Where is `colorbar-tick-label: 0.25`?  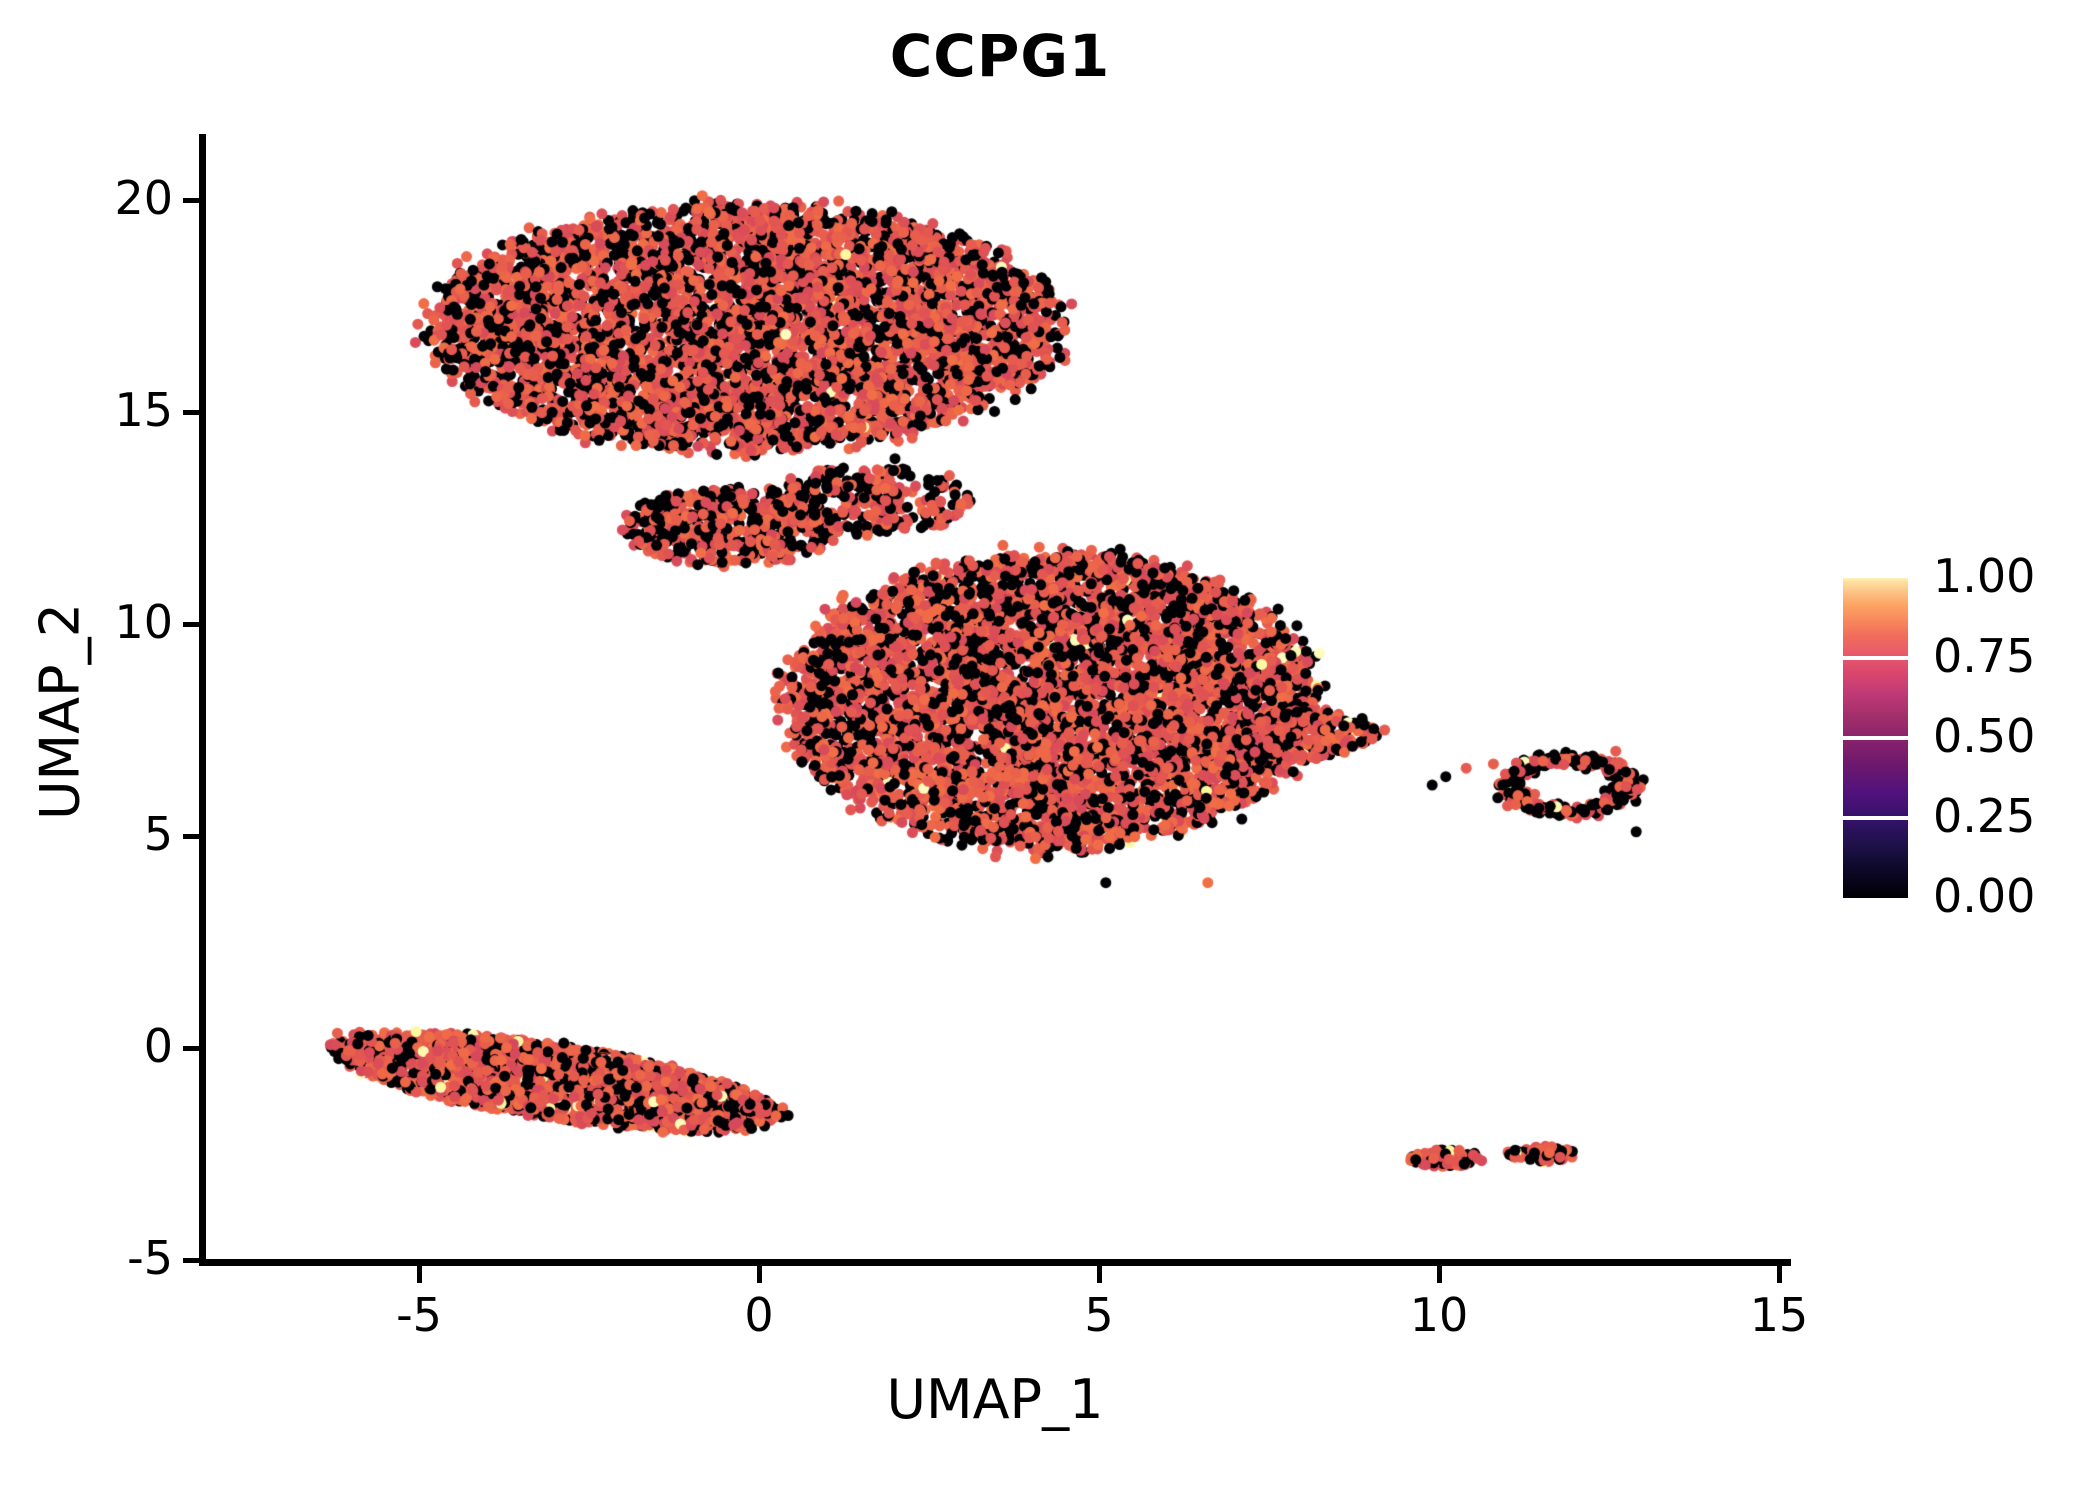 colorbar-tick-label: 0.25 is located at coordinates (1984, 816).